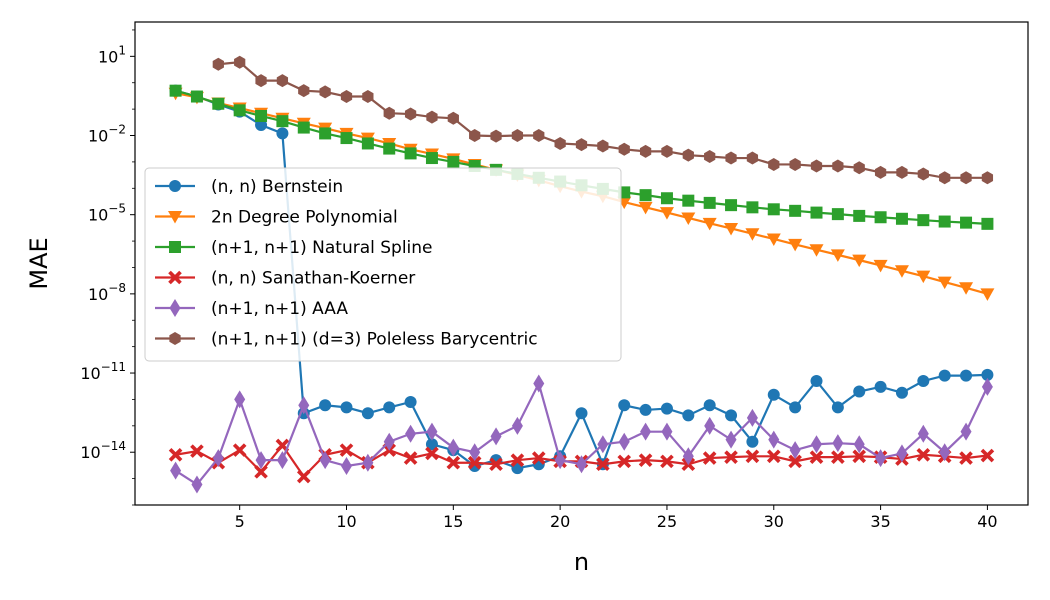 The image size is (1050, 600). Describe the element at coordinates (240, 521) in the screenshot. I see `x-tick-label: 5` at that location.